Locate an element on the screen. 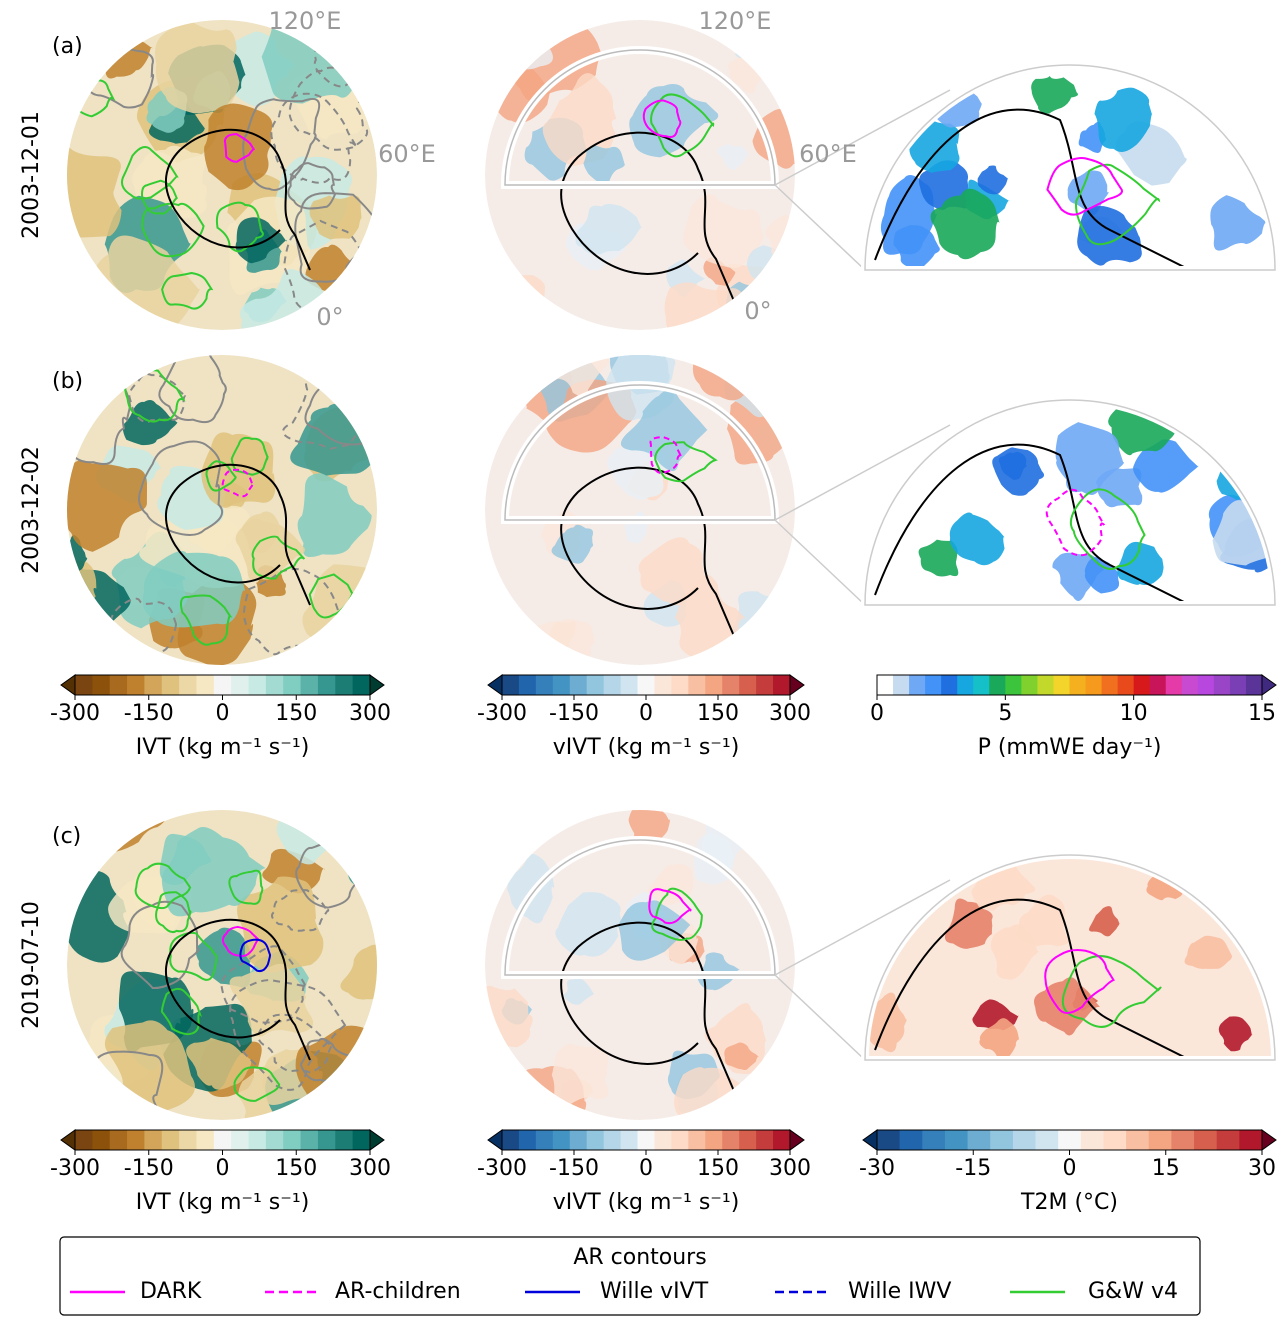  legend-box is located at coordinates (630, 1276).